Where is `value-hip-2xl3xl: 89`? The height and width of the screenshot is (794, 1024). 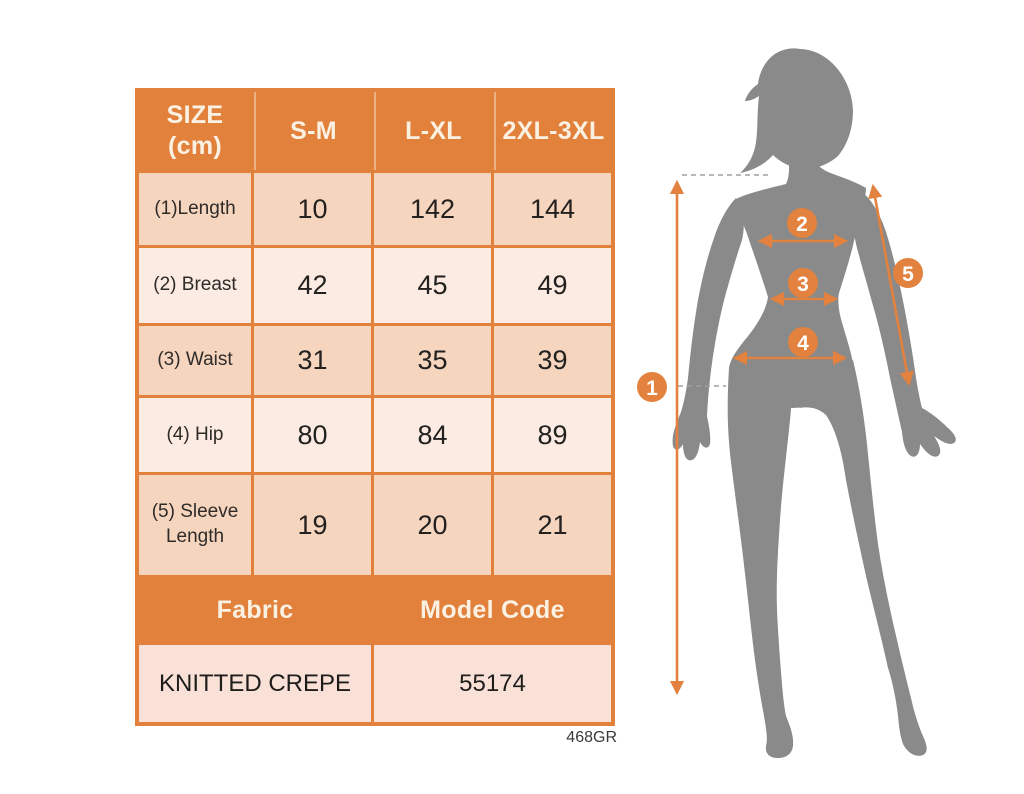
value-hip-2xl3xl: 89 is located at coordinates (552, 435).